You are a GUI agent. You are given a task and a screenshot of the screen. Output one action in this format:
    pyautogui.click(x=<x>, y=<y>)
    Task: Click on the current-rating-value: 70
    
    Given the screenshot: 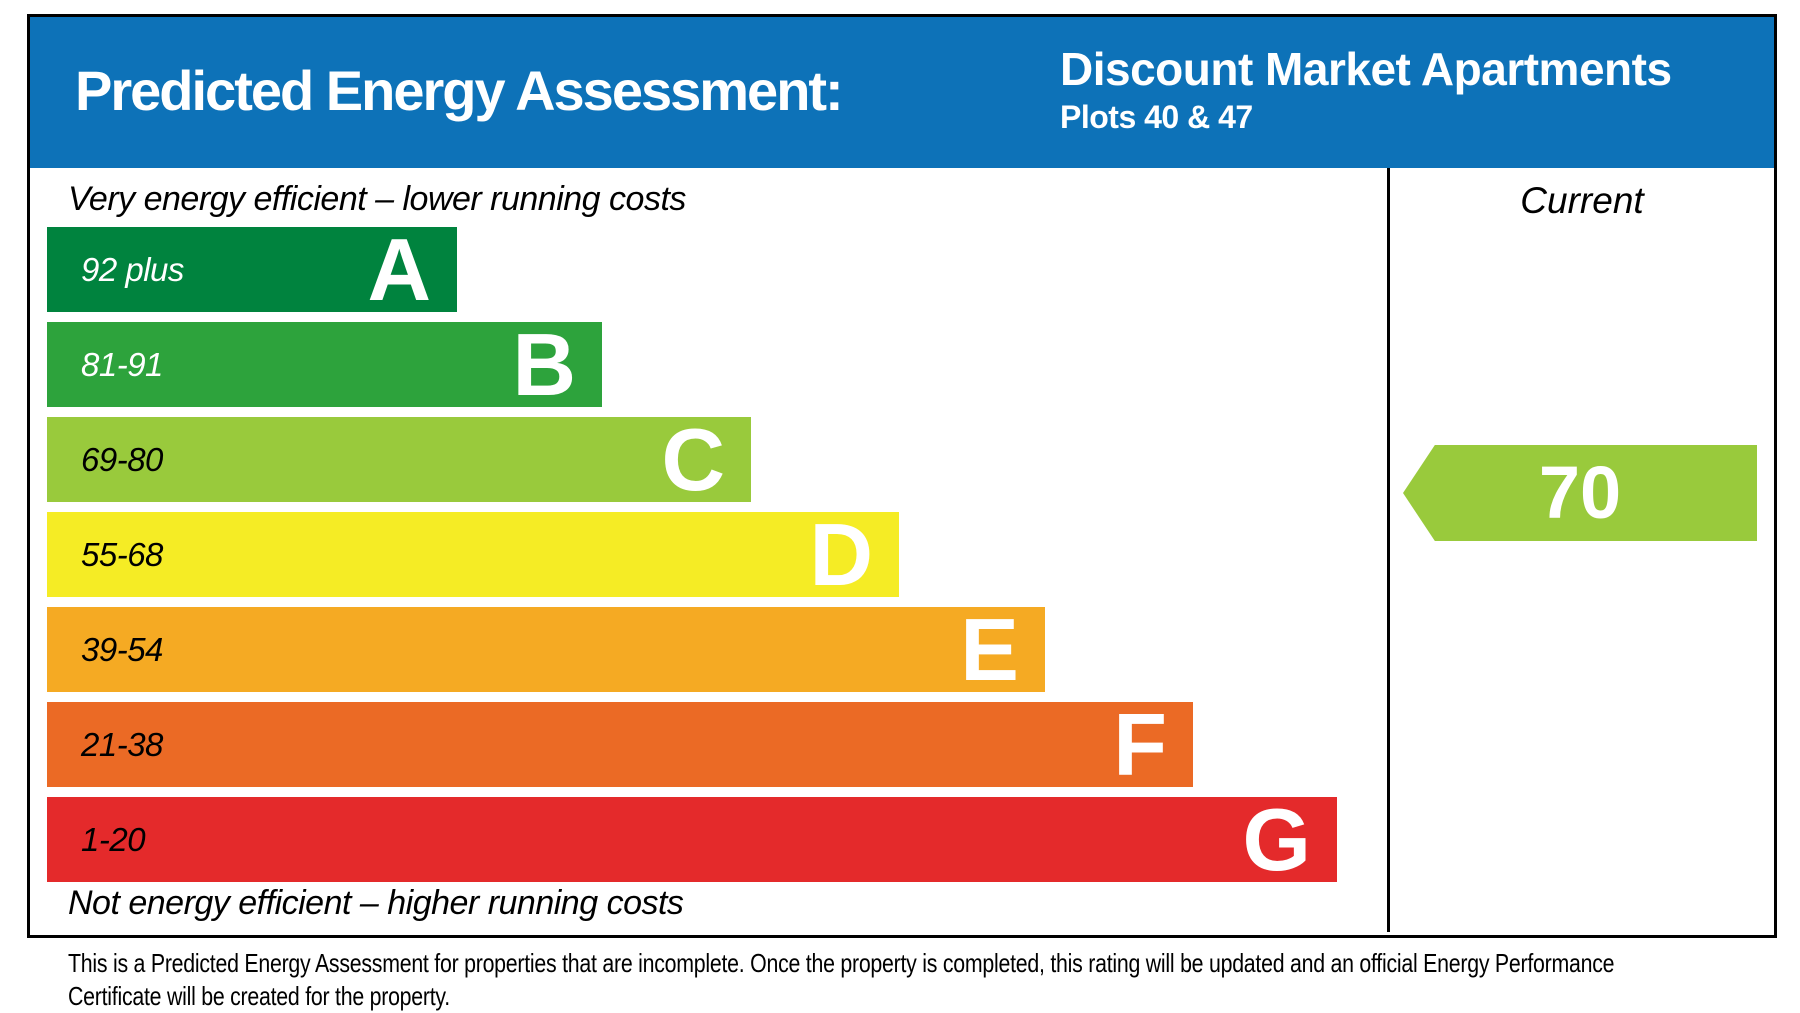 What is the action you would take?
    pyautogui.click(x=1580, y=492)
    